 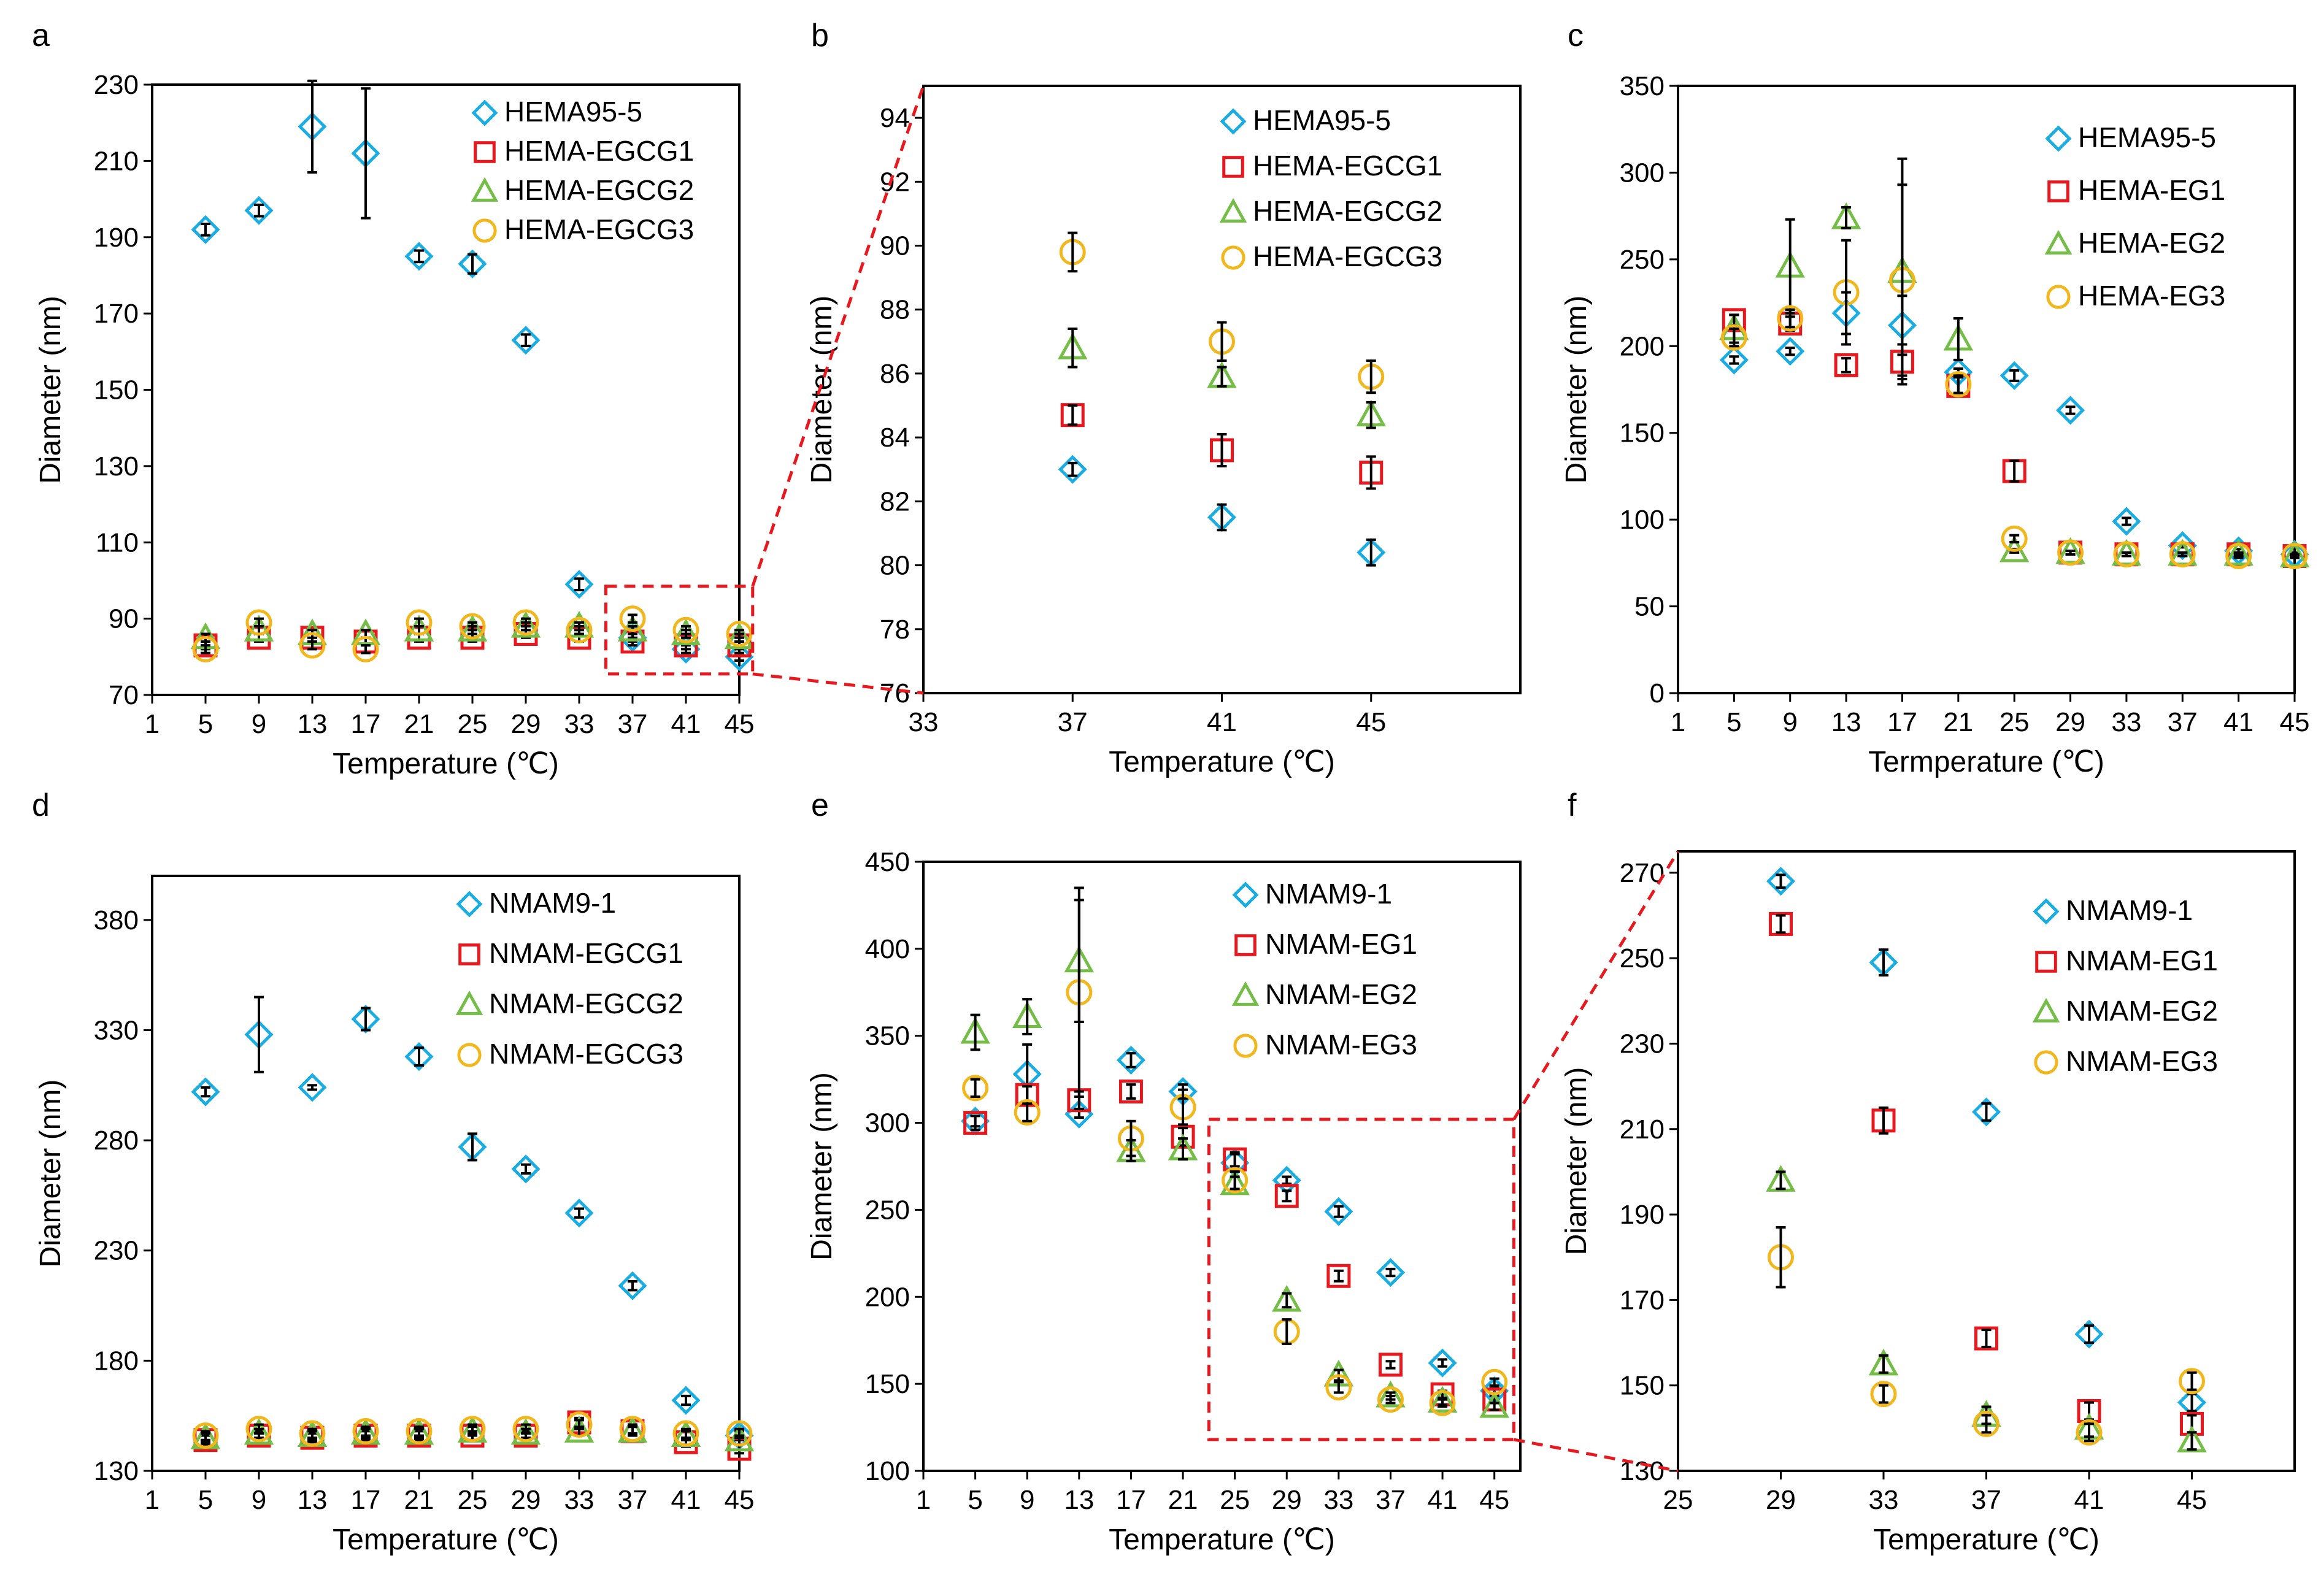 I want to click on y-tick-label: 380, so click(x=117, y=920).